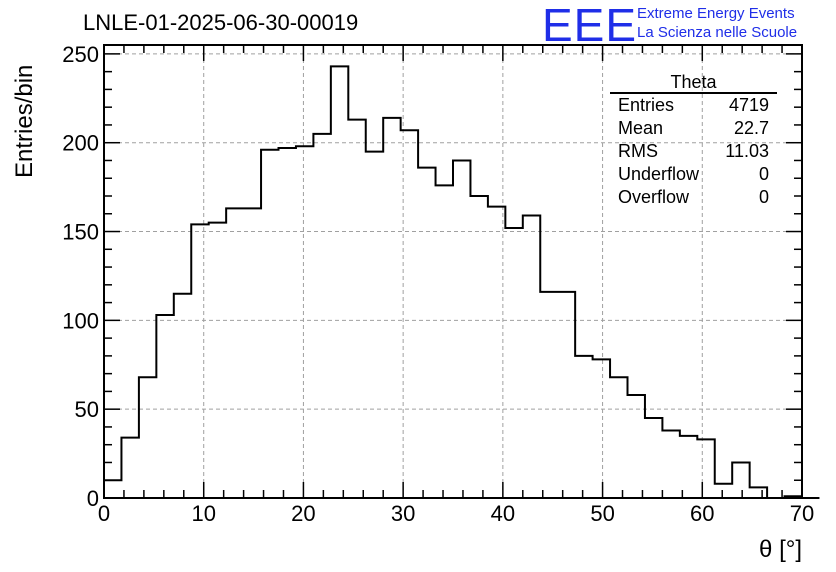  I want to click on y-tick-label: 250, so click(80, 54).